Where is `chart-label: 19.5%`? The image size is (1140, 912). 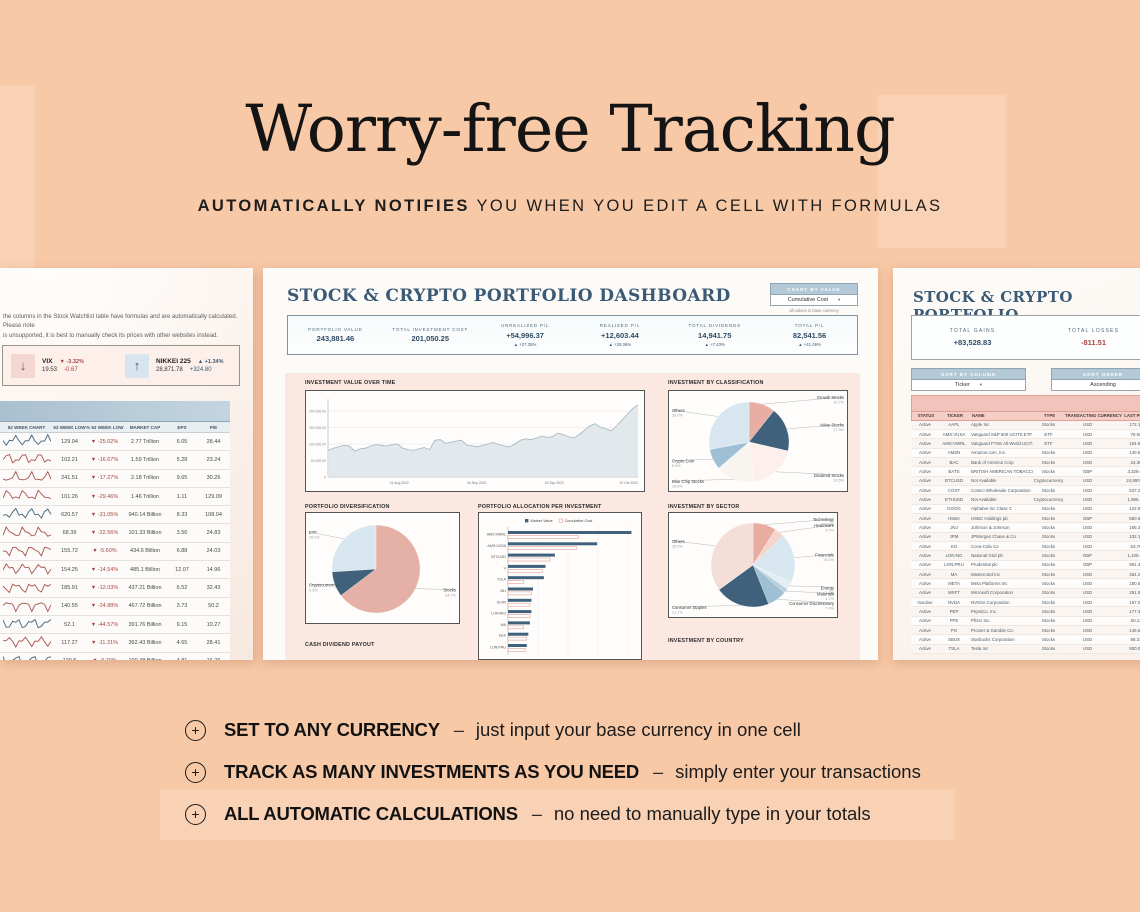
chart-label: 19.5% is located at coordinates (838, 481).